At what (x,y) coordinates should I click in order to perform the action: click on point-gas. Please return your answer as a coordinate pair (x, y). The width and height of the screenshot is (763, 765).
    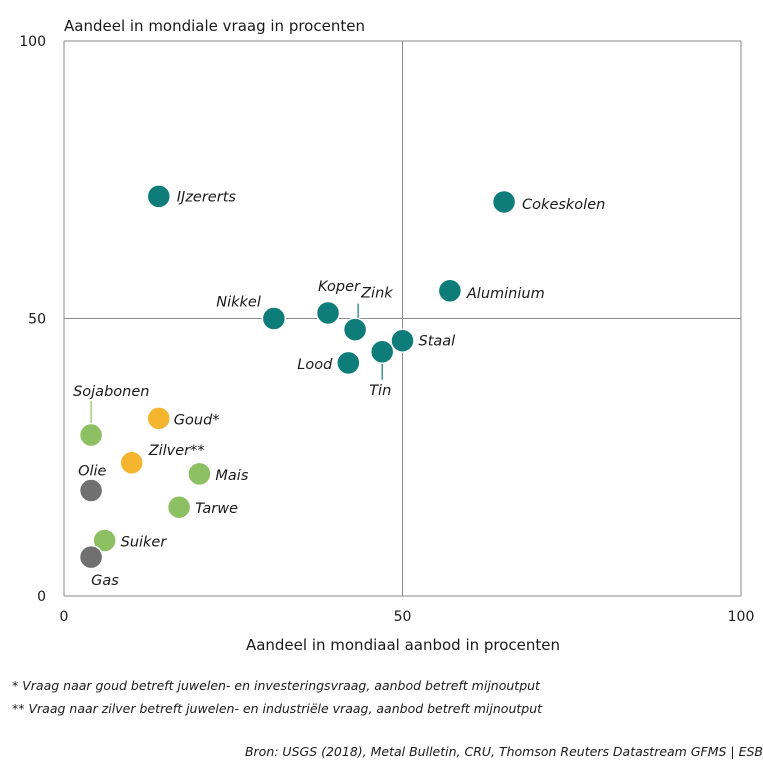
    Looking at the image, I should click on (91, 557).